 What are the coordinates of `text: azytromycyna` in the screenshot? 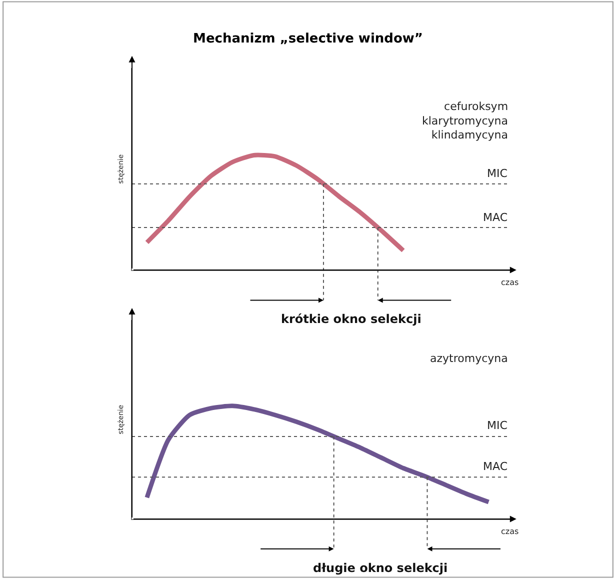 It's located at (469, 358).